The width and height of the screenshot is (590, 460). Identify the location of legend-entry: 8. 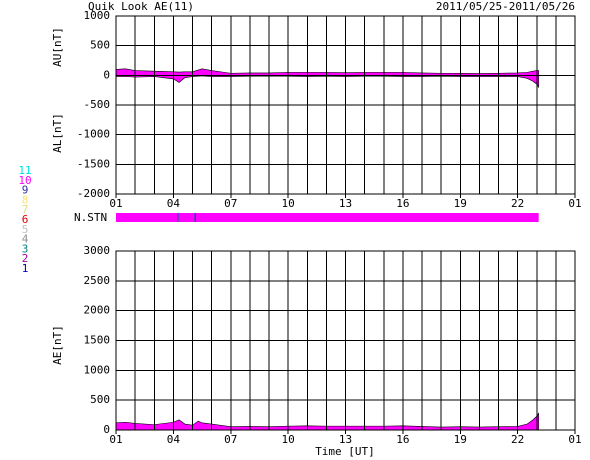
(25, 199).